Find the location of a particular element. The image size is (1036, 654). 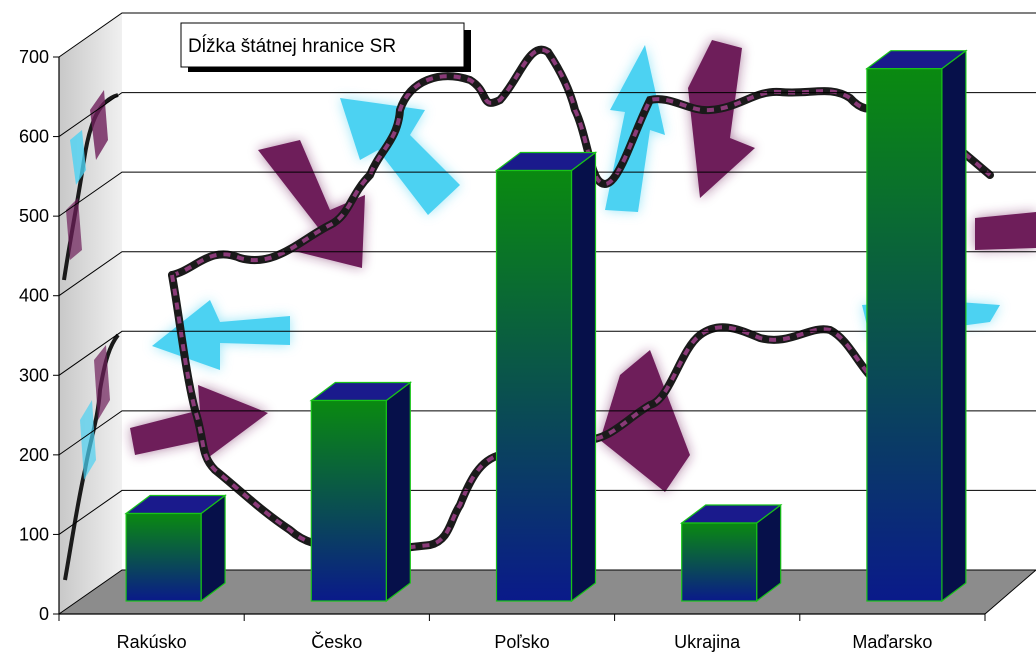

x-category-label: Maďarsko is located at coordinates (892, 642).